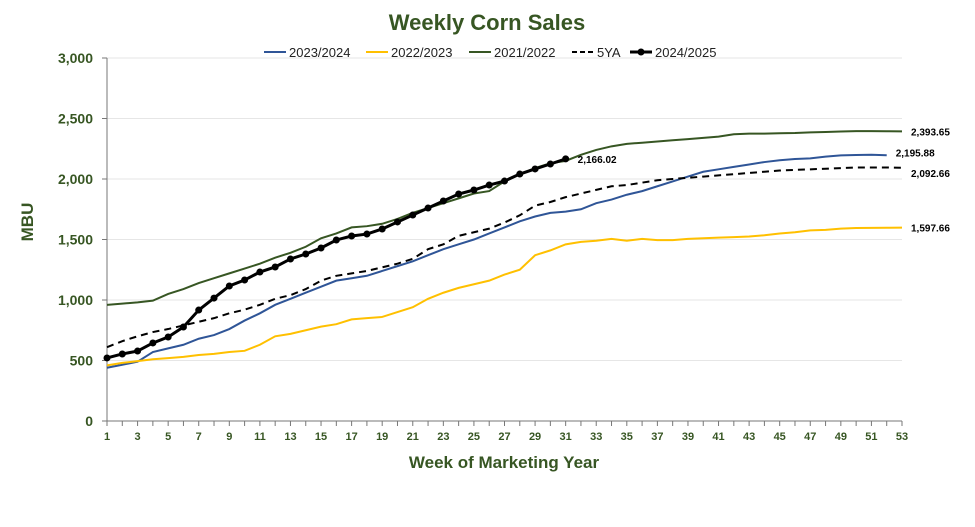  What do you see at coordinates (260, 437) in the screenshot?
I see `x-tick-label: 11` at bounding box center [260, 437].